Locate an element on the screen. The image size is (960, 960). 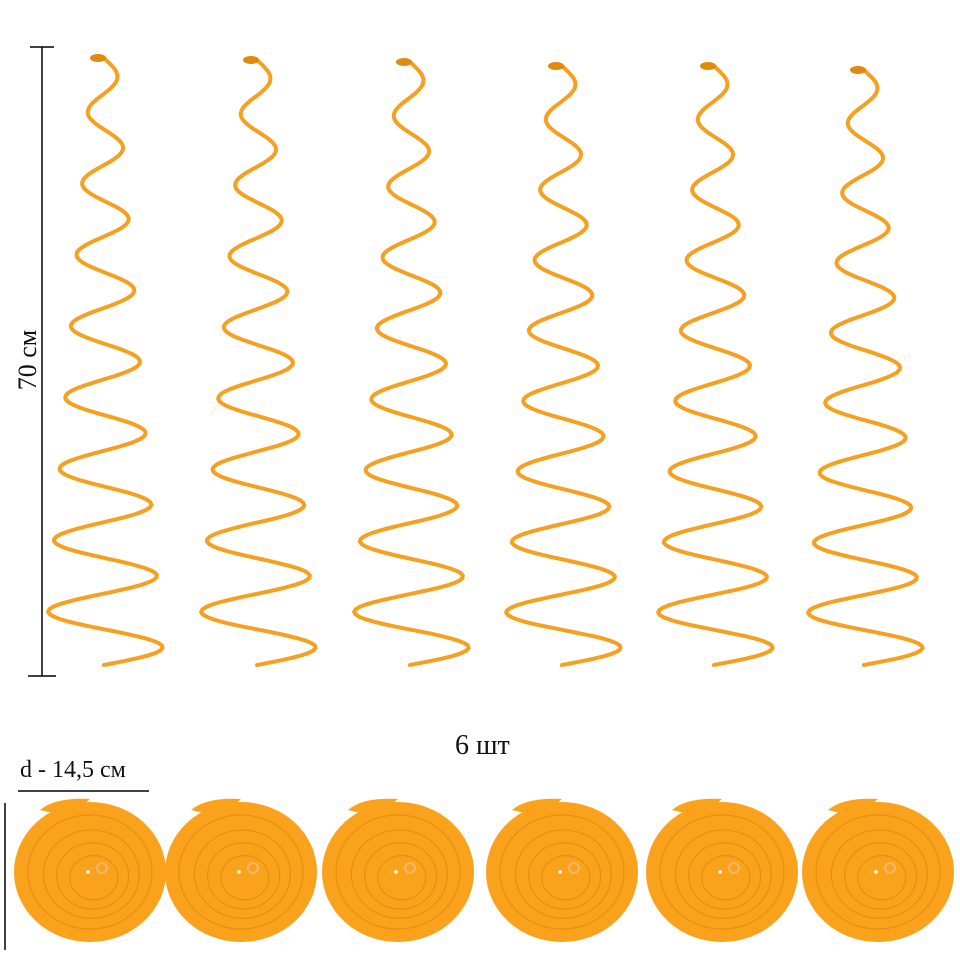
height-label: 70 см is located at coordinates (27, 360).